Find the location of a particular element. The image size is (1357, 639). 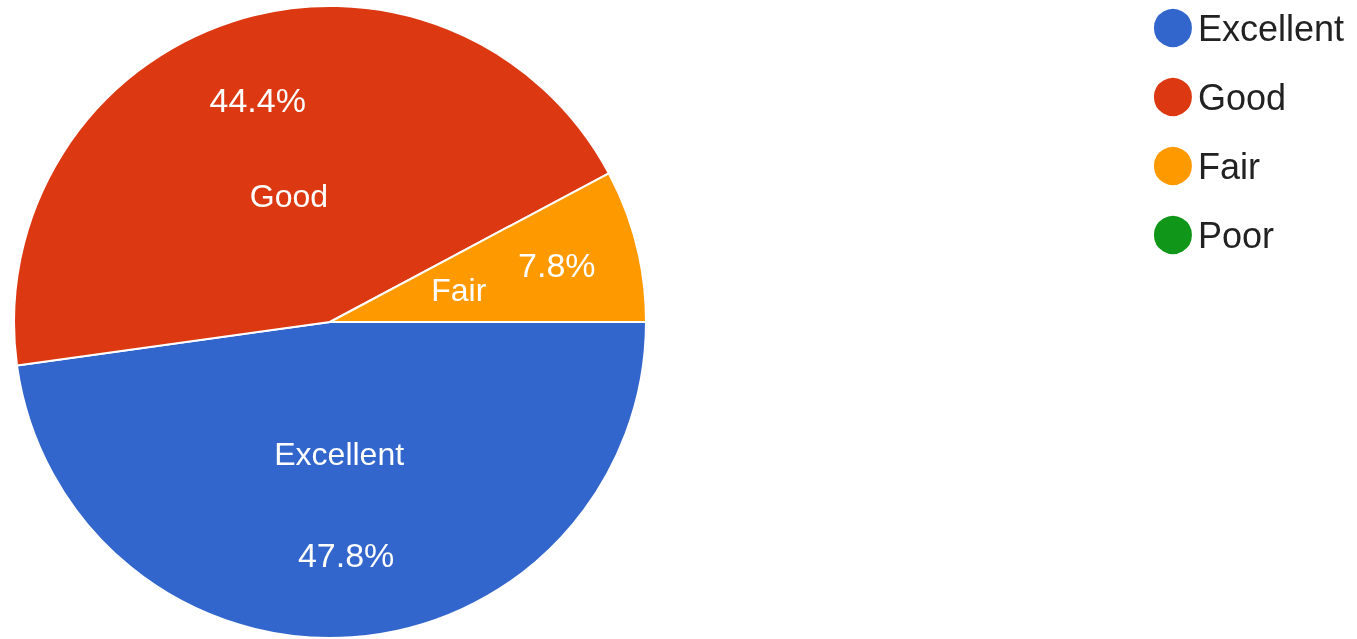

data-label: 7.8% is located at coordinates (557, 265).